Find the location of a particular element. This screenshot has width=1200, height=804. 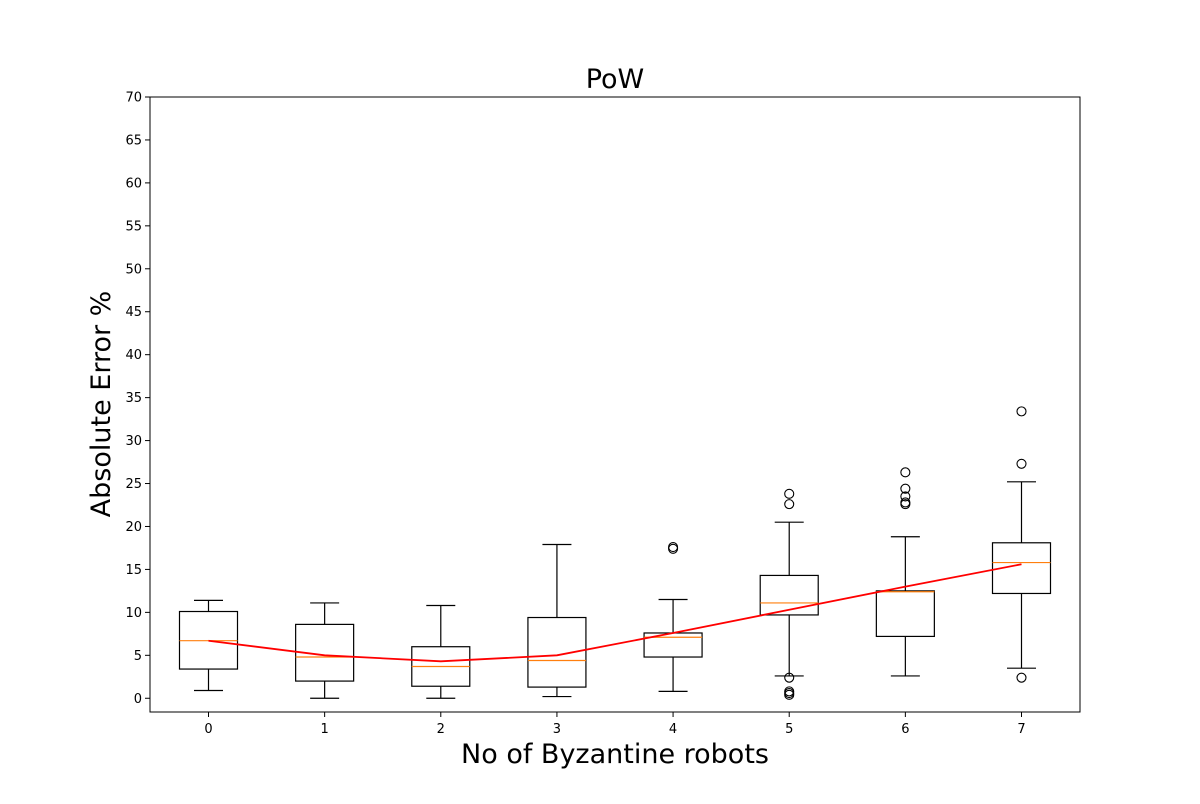

y-tick-label: 40 is located at coordinates (133, 355).